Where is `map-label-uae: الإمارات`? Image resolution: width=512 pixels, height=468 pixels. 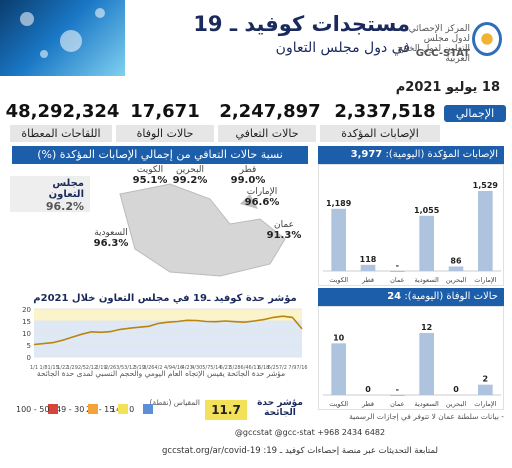 map-label-uae: الإمارات is located at coordinates (262, 192).